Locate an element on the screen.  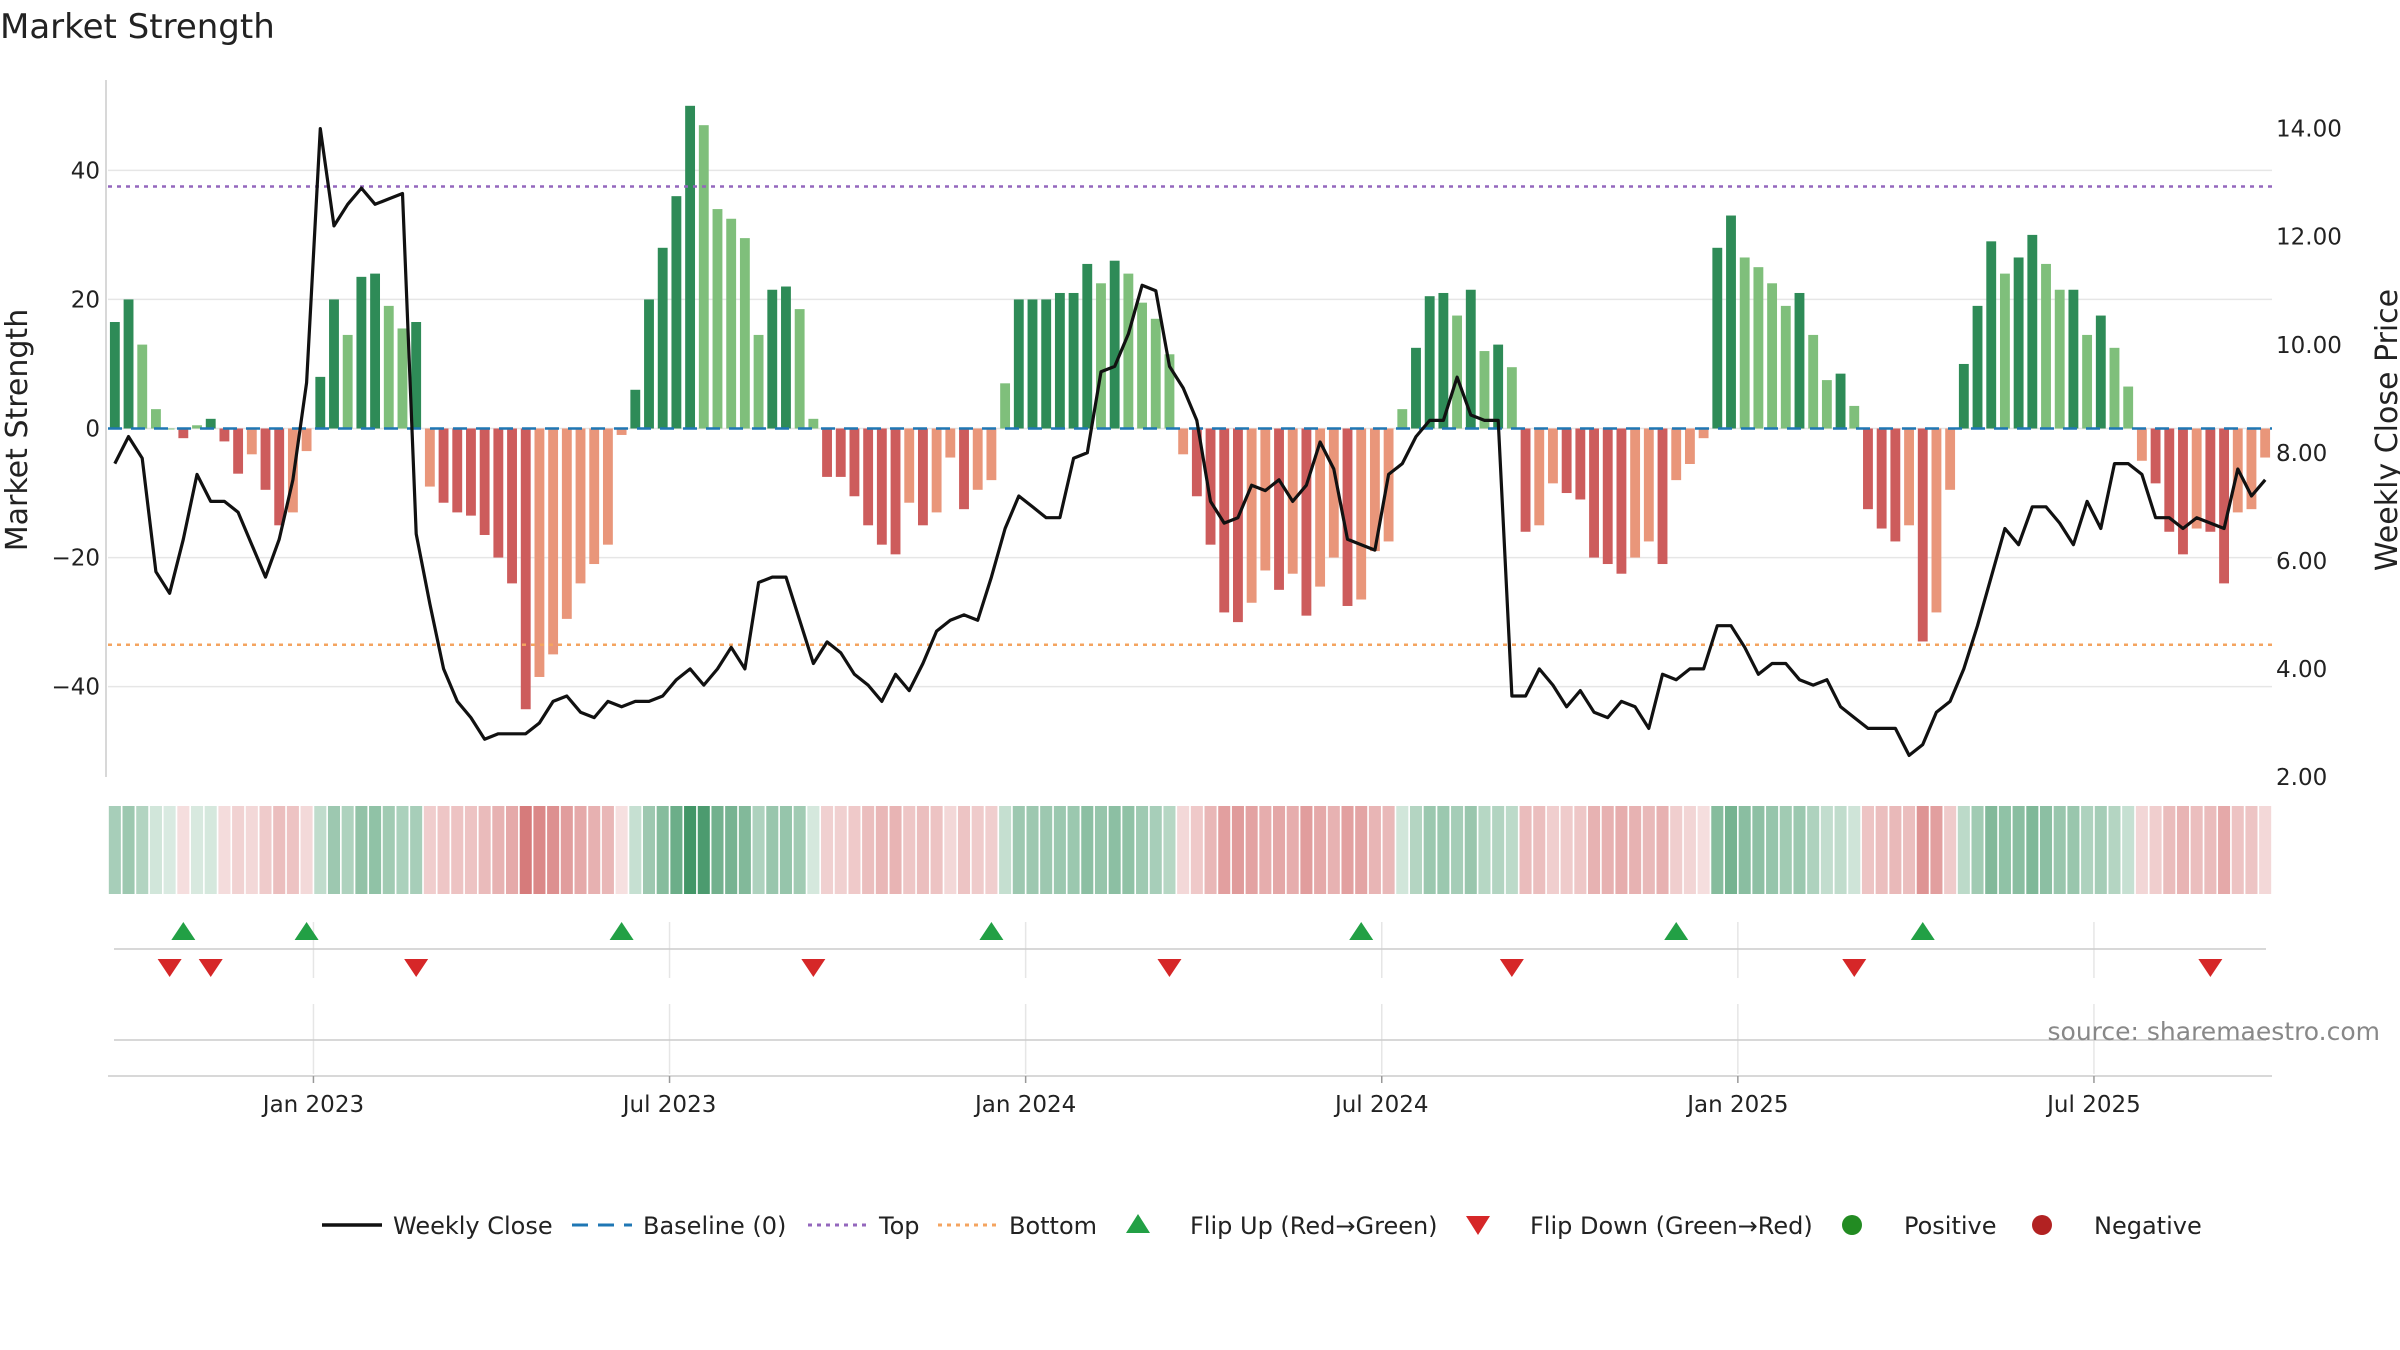
x-tick-label: Jan 2025 is located at coordinates (1736, 1105).